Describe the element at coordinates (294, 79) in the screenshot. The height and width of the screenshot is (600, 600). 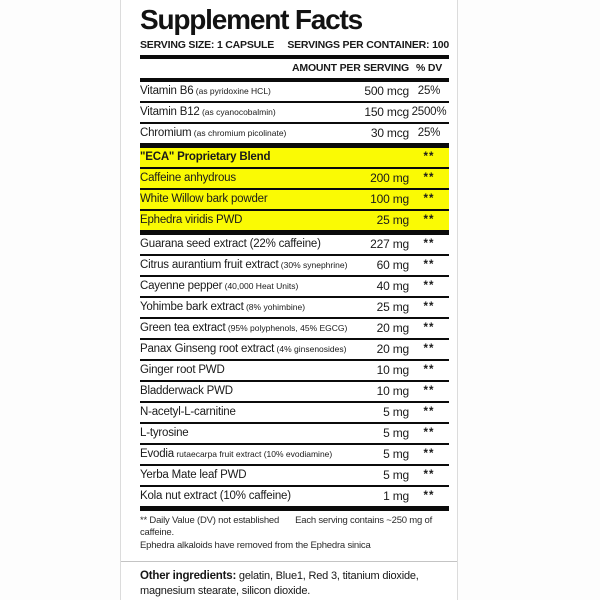
I see `thick-divider-header` at that location.